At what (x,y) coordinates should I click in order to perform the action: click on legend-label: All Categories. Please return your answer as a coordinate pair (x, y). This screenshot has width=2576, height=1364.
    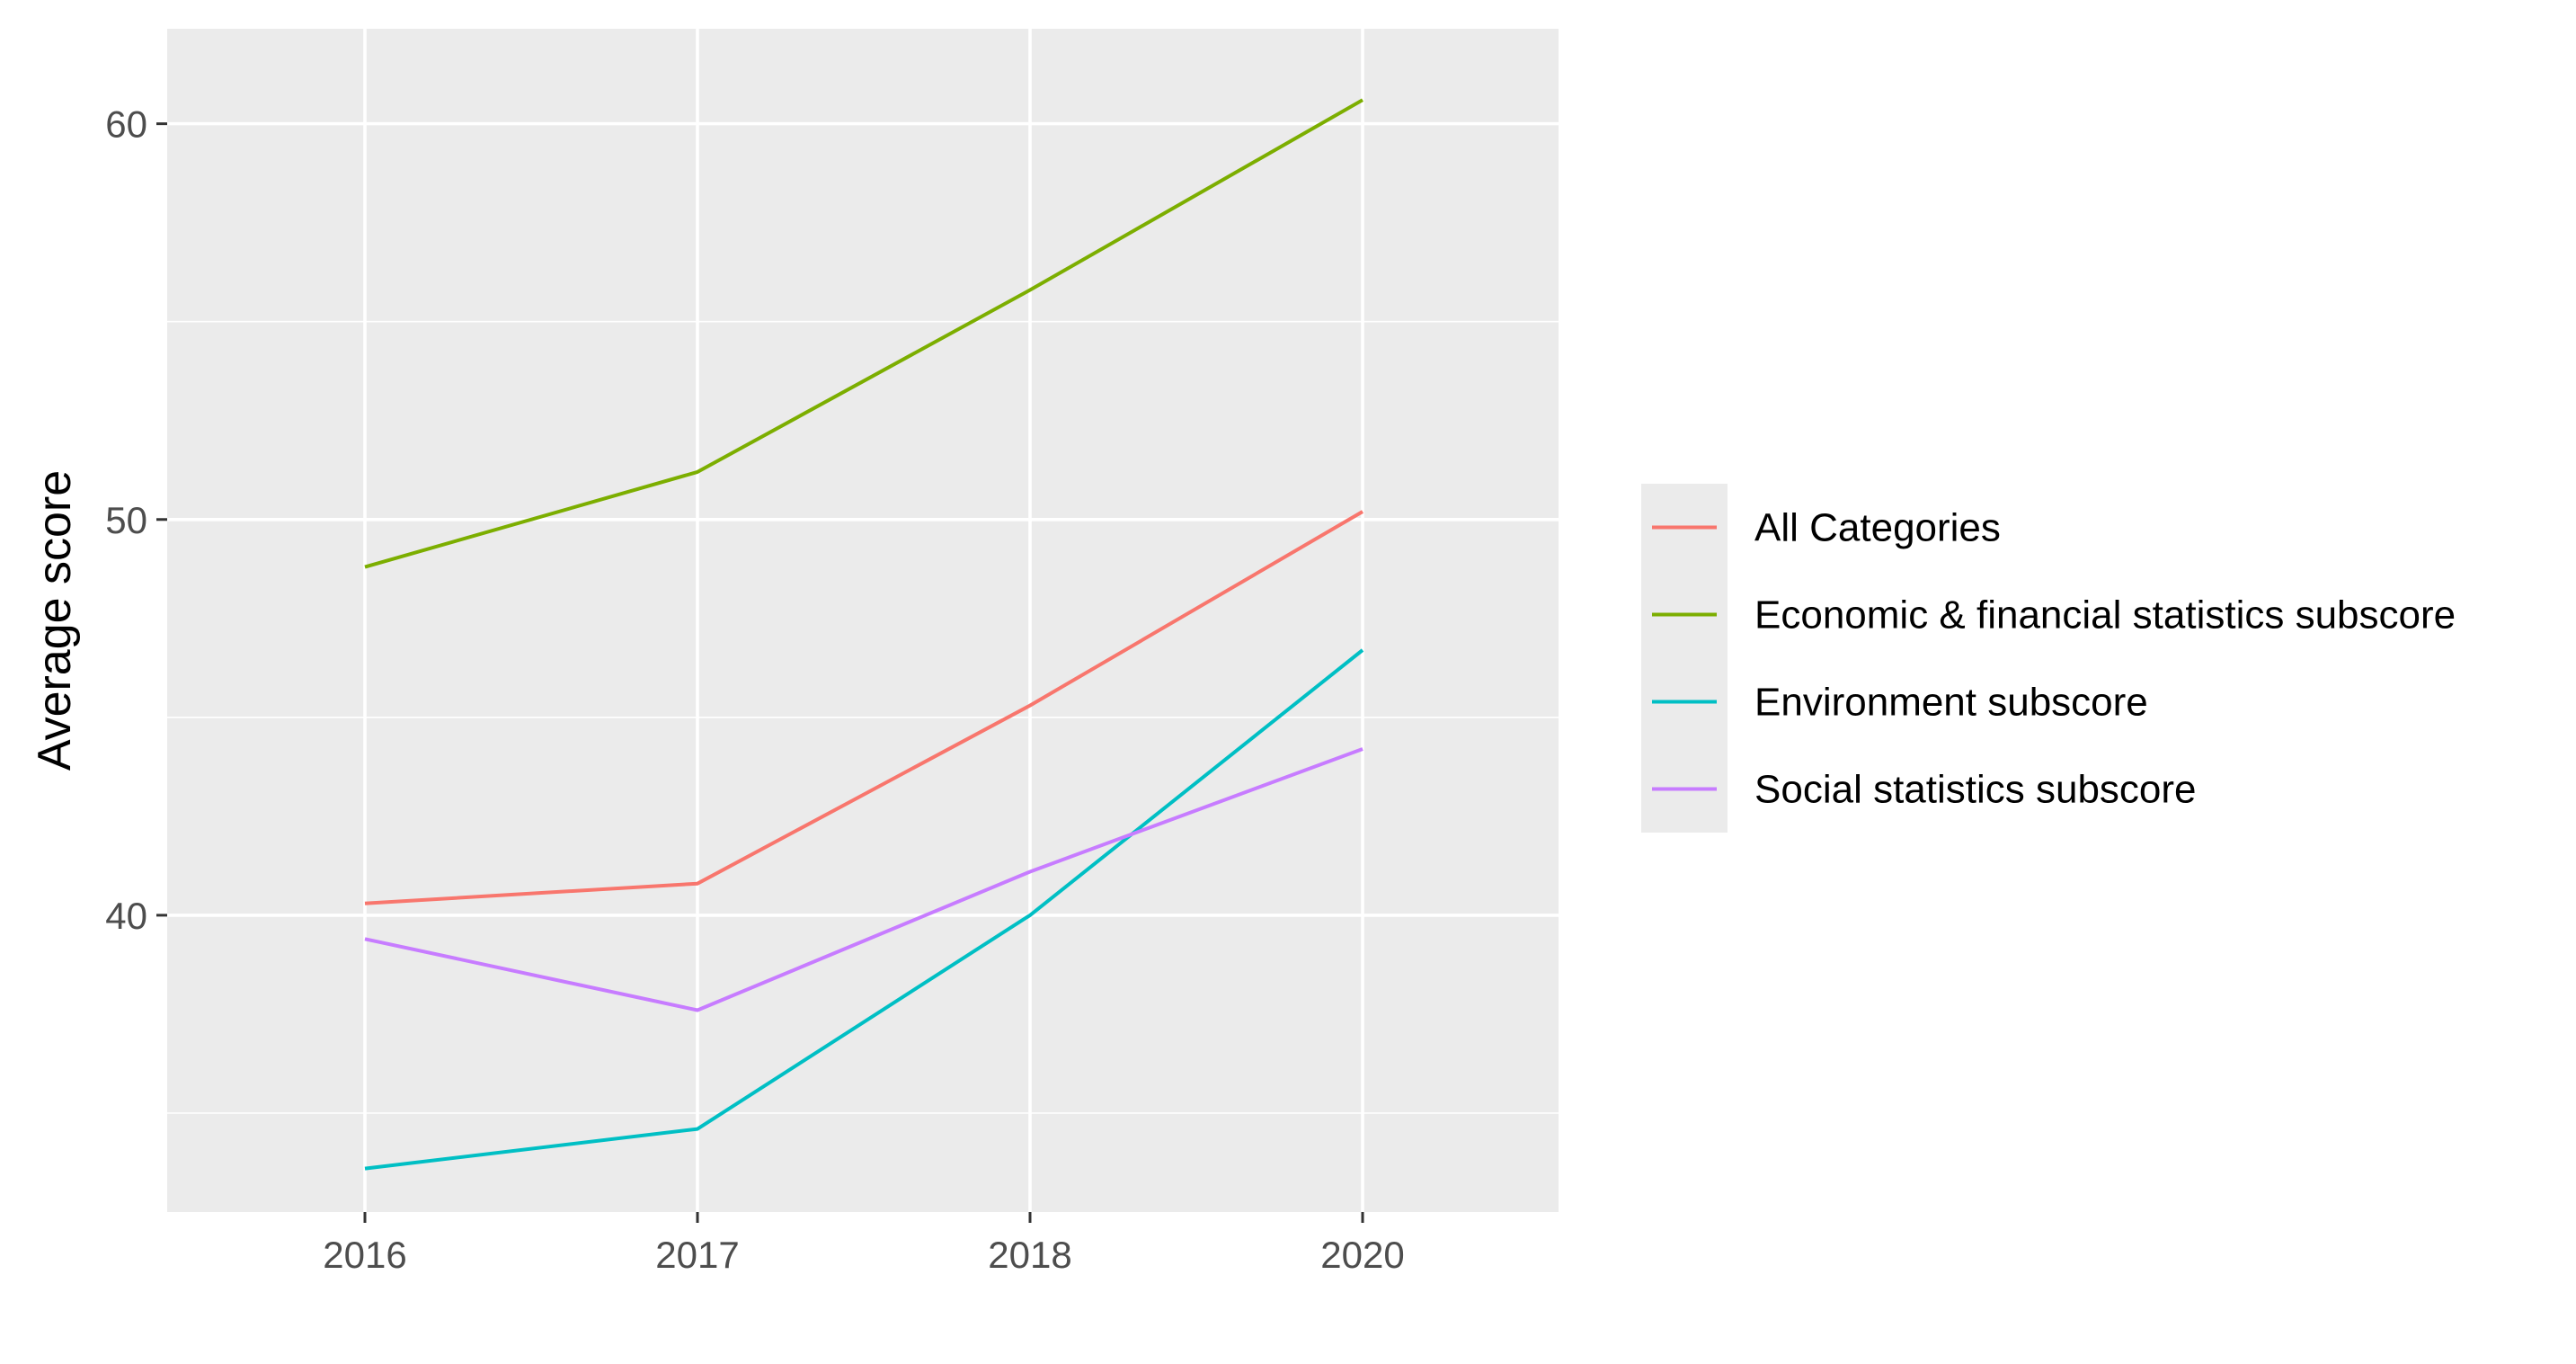
    Looking at the image, I should click on (1877, 528).